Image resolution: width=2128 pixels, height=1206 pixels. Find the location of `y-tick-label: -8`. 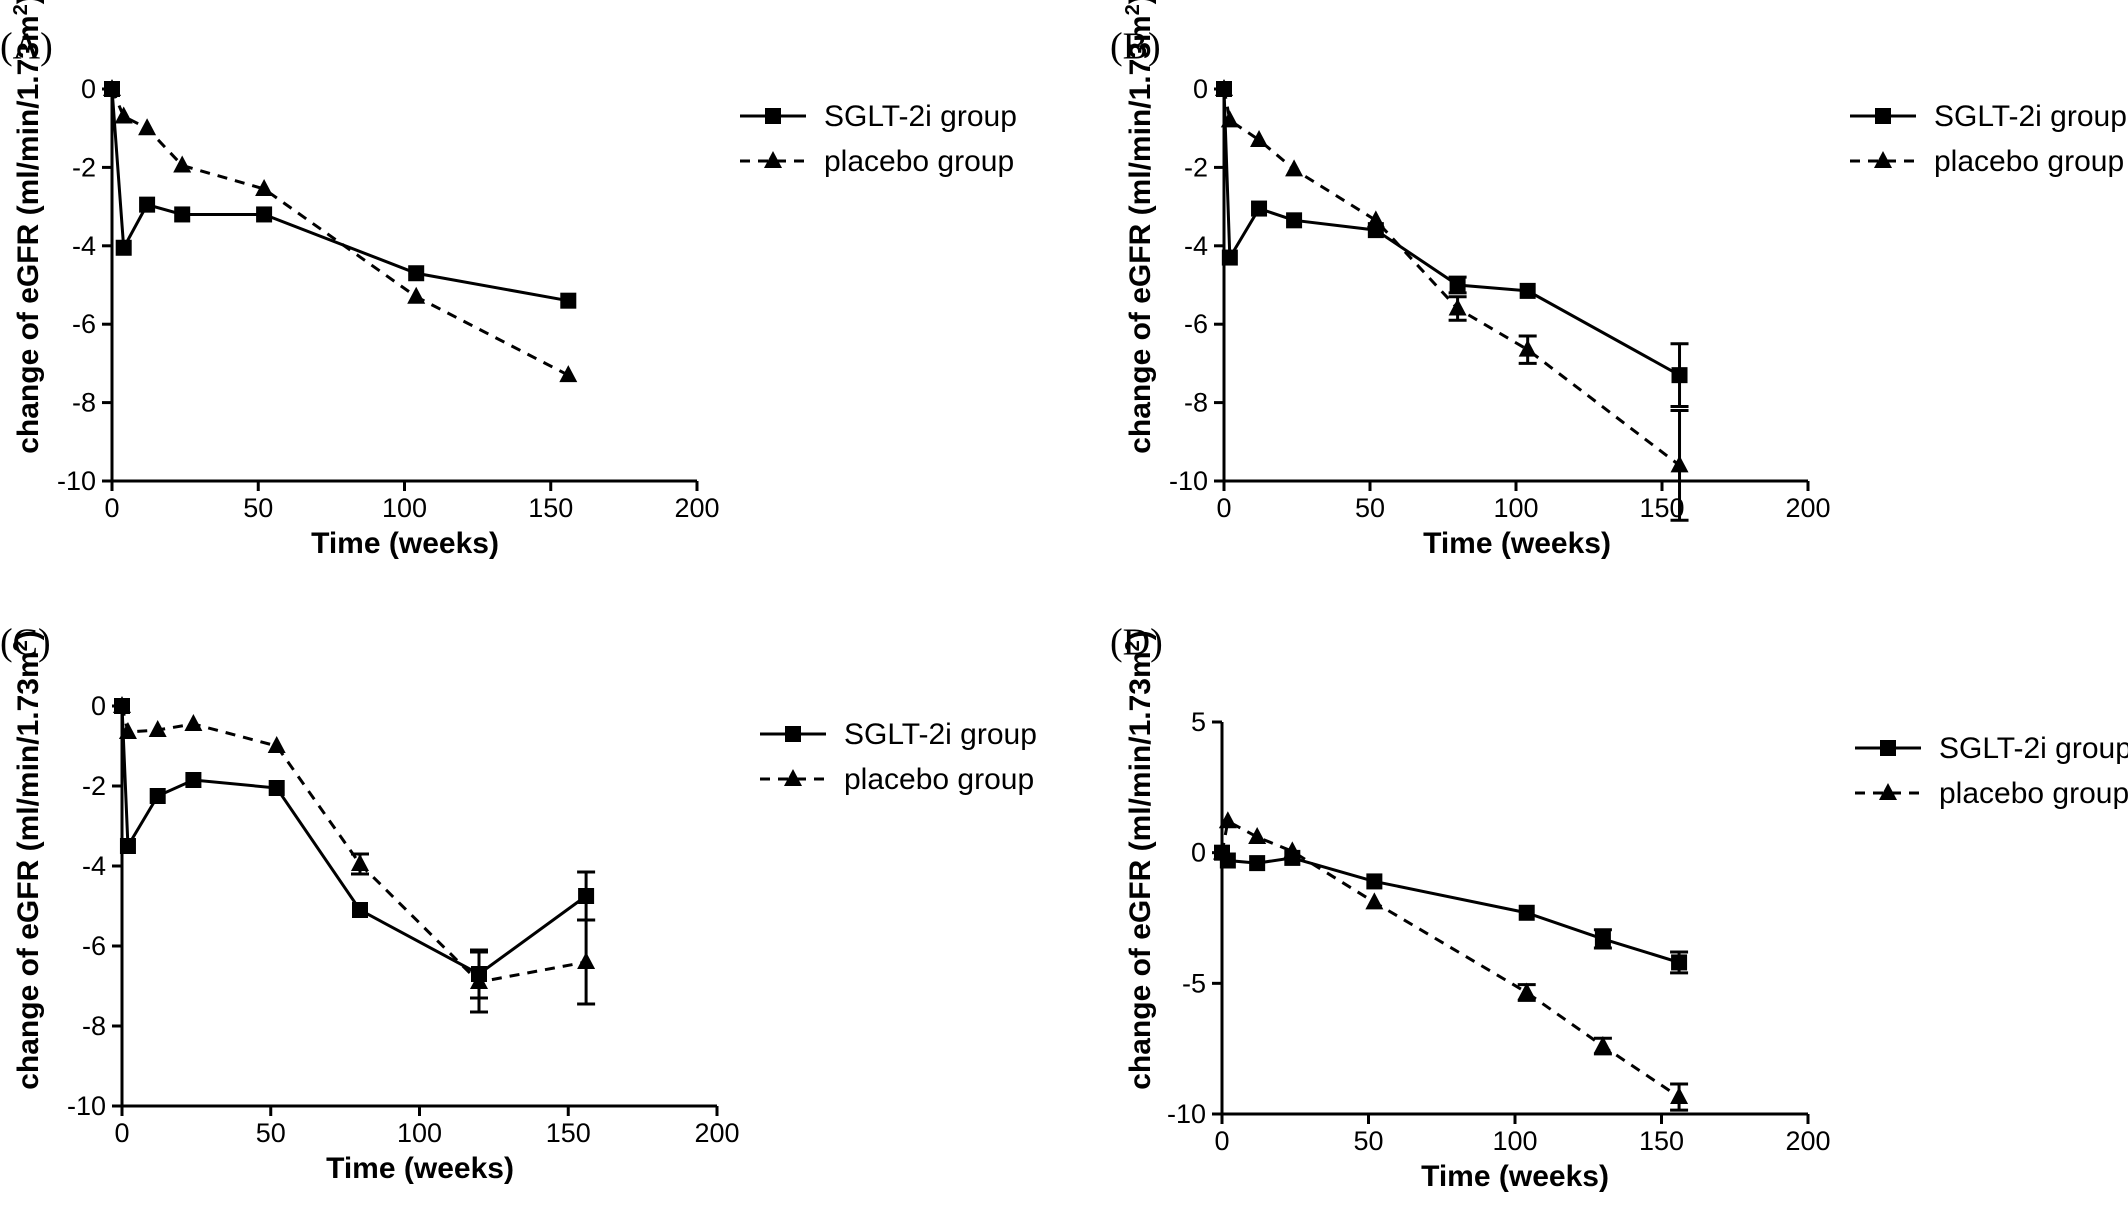

y-tick-label: -8 is located at coordinates (84, 403).